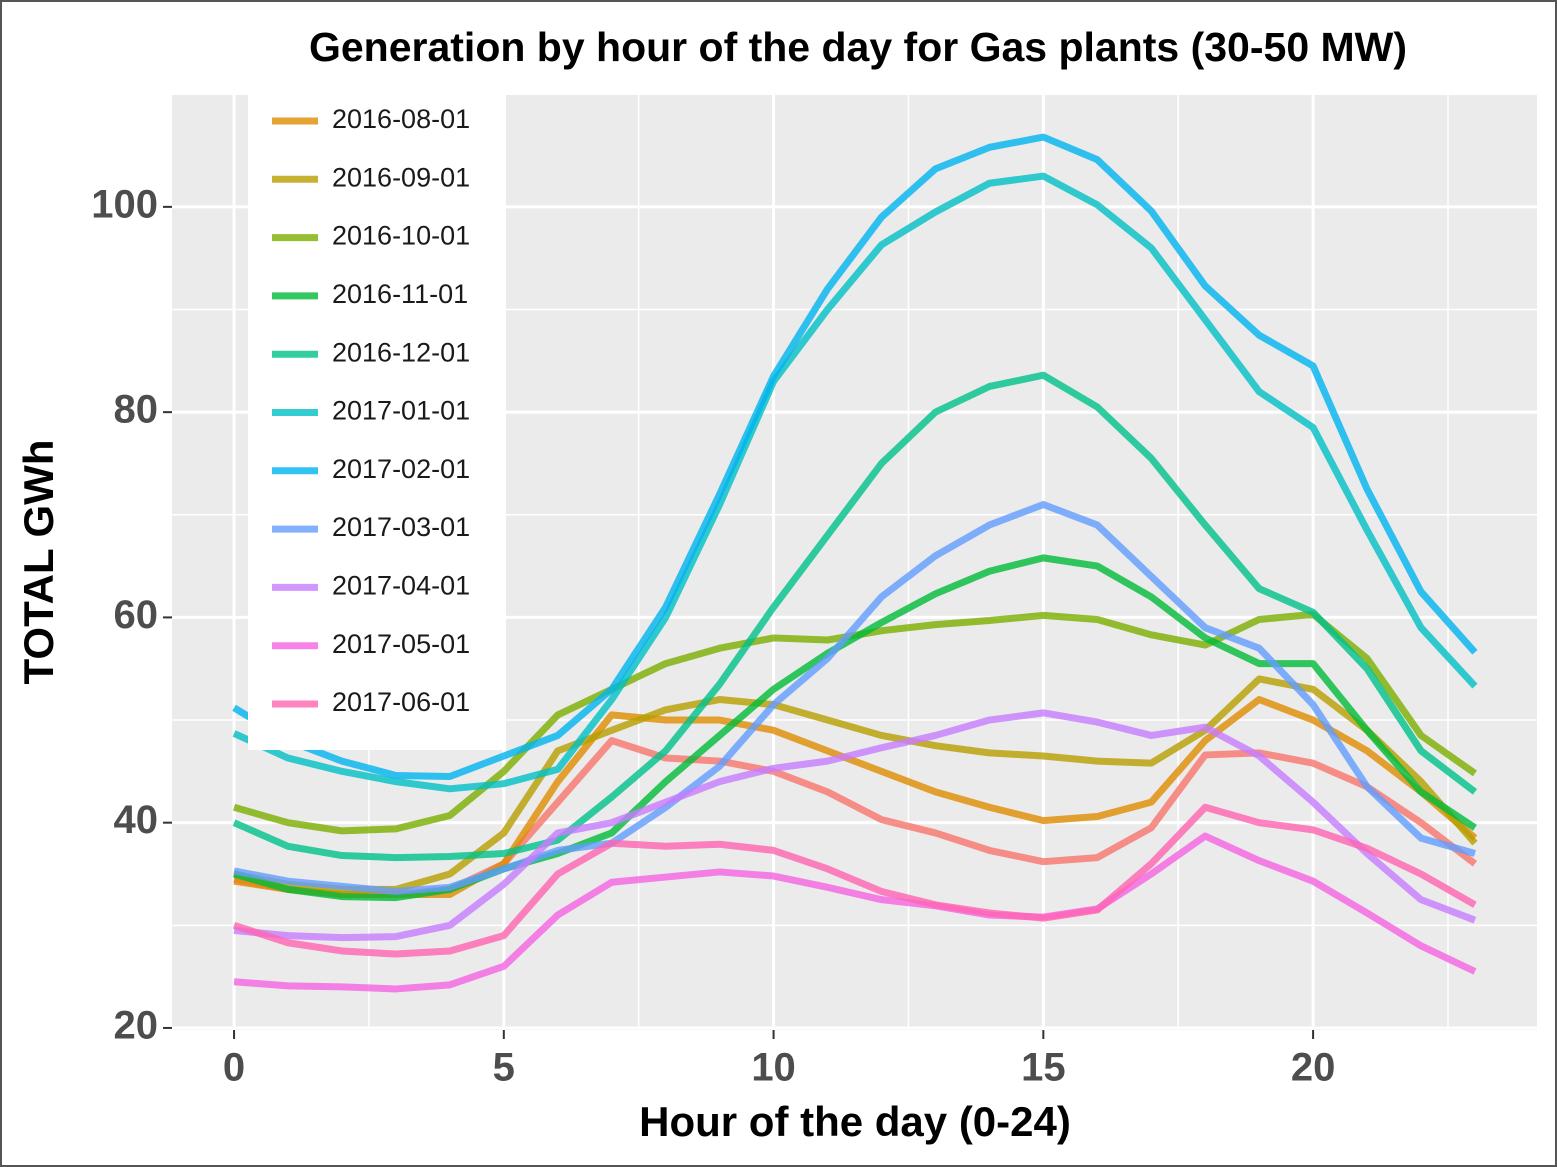 The height and width of the screenshot is (1167, 1557). What do you see at coordinates (401, 119) in the screenshot?
I see `legend-label: 2016-08-01` at bounding box center [401, 119].